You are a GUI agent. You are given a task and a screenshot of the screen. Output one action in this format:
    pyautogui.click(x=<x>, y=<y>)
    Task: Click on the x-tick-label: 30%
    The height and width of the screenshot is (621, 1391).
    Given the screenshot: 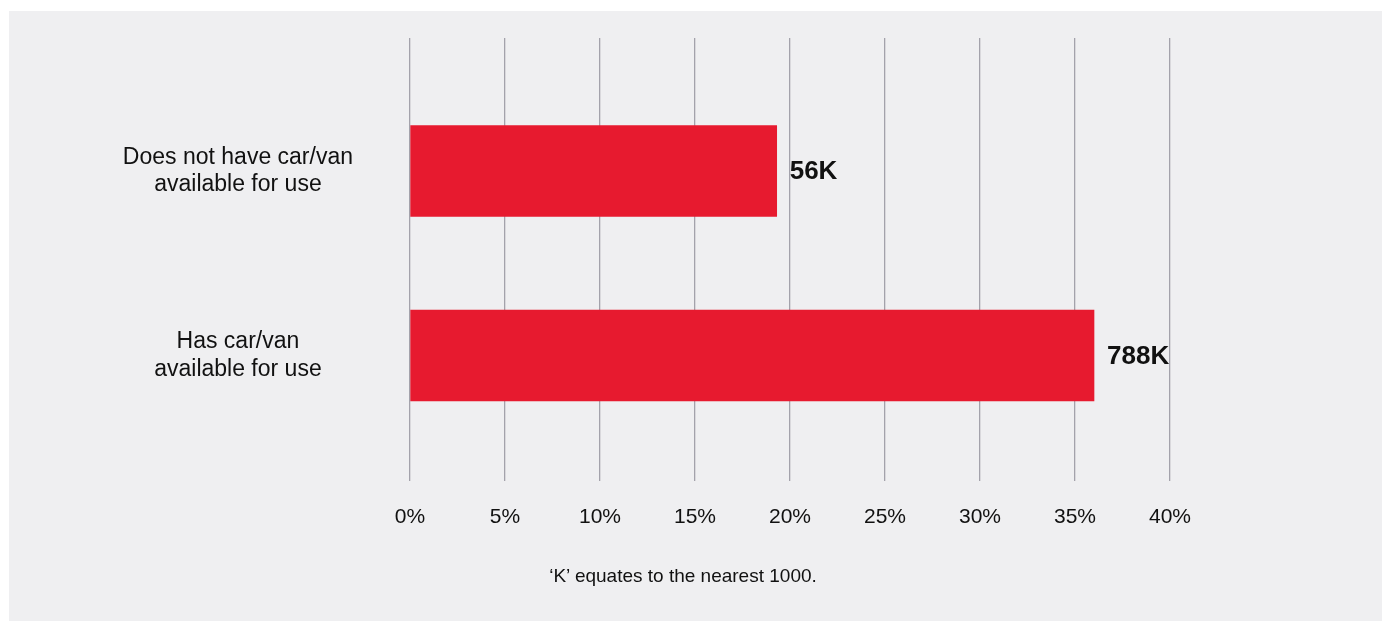 What is the action you would take?
    pyautogui.click(x=980, y=516)
    